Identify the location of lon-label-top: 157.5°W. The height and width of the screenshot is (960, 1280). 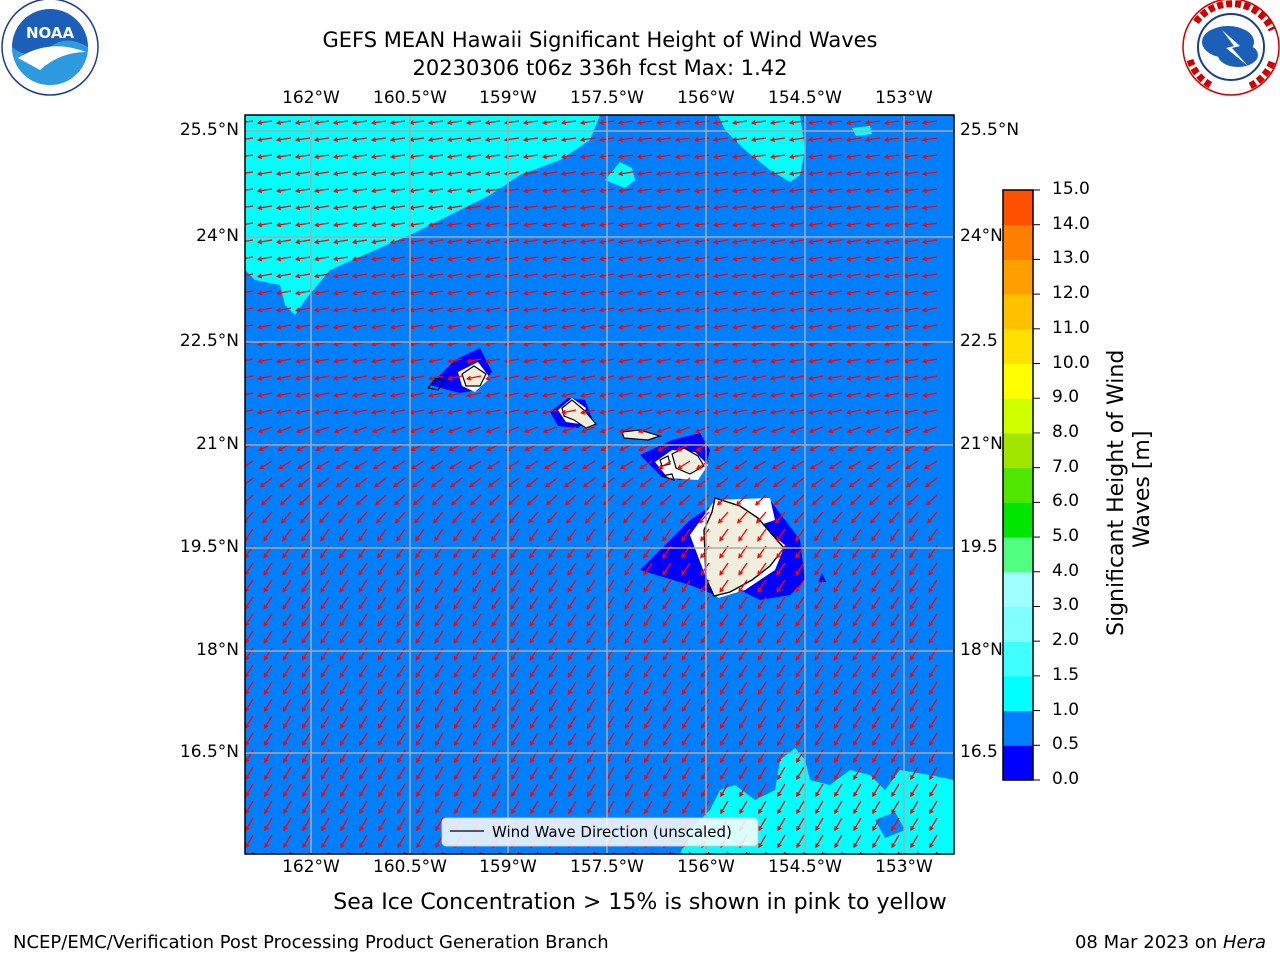
(607, 98).